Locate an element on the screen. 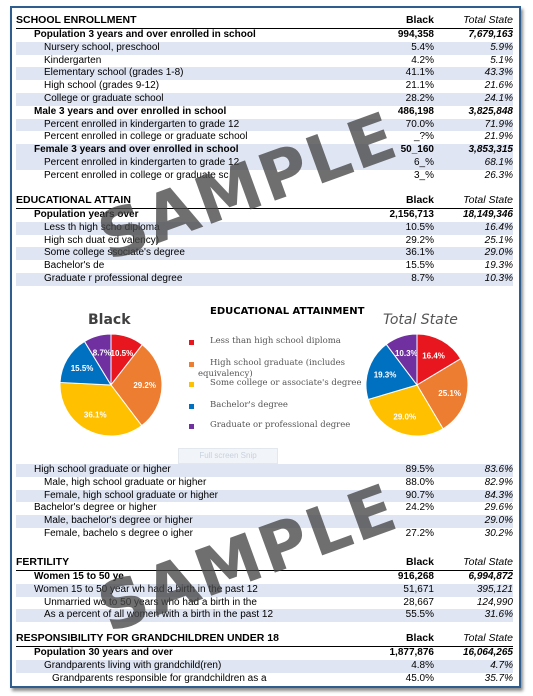 The width and height of the screenshot is (533, 696). row-label: Nursery school, preschool is located at coordinates (102, 47).